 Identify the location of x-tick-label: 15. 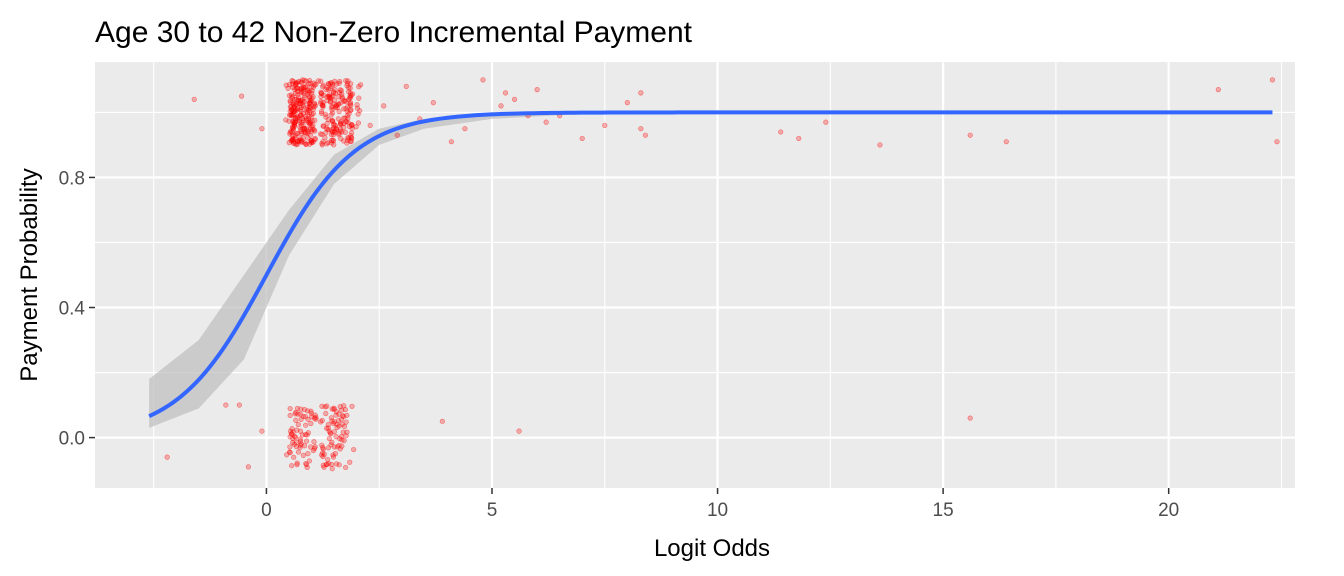
(943, 510).